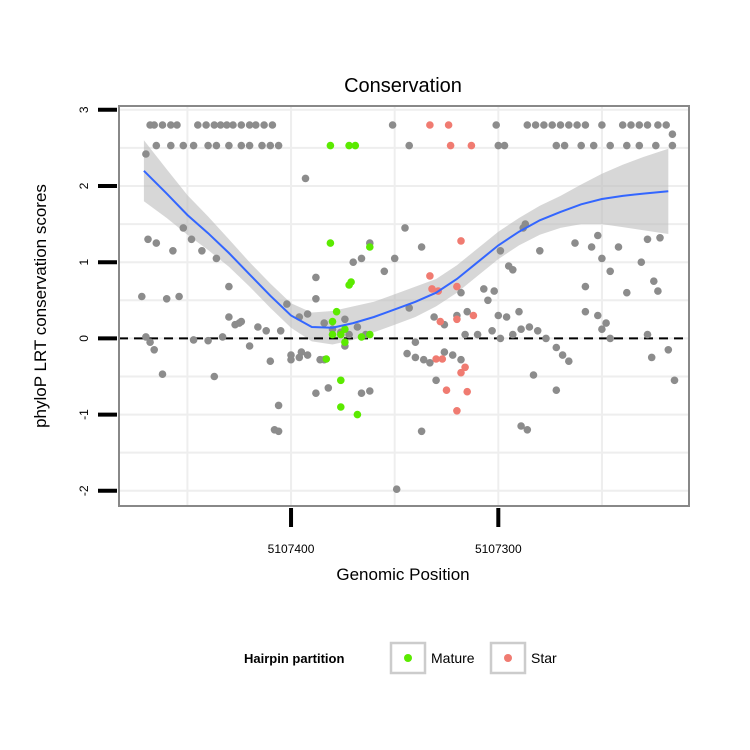 Image resolution: width=750 pixels, height=750 pixels. What do you see at coordinates (294, 658) in the screenshot?
I see `legend-title: Hairpin partition` at bounding box center [294, 658].